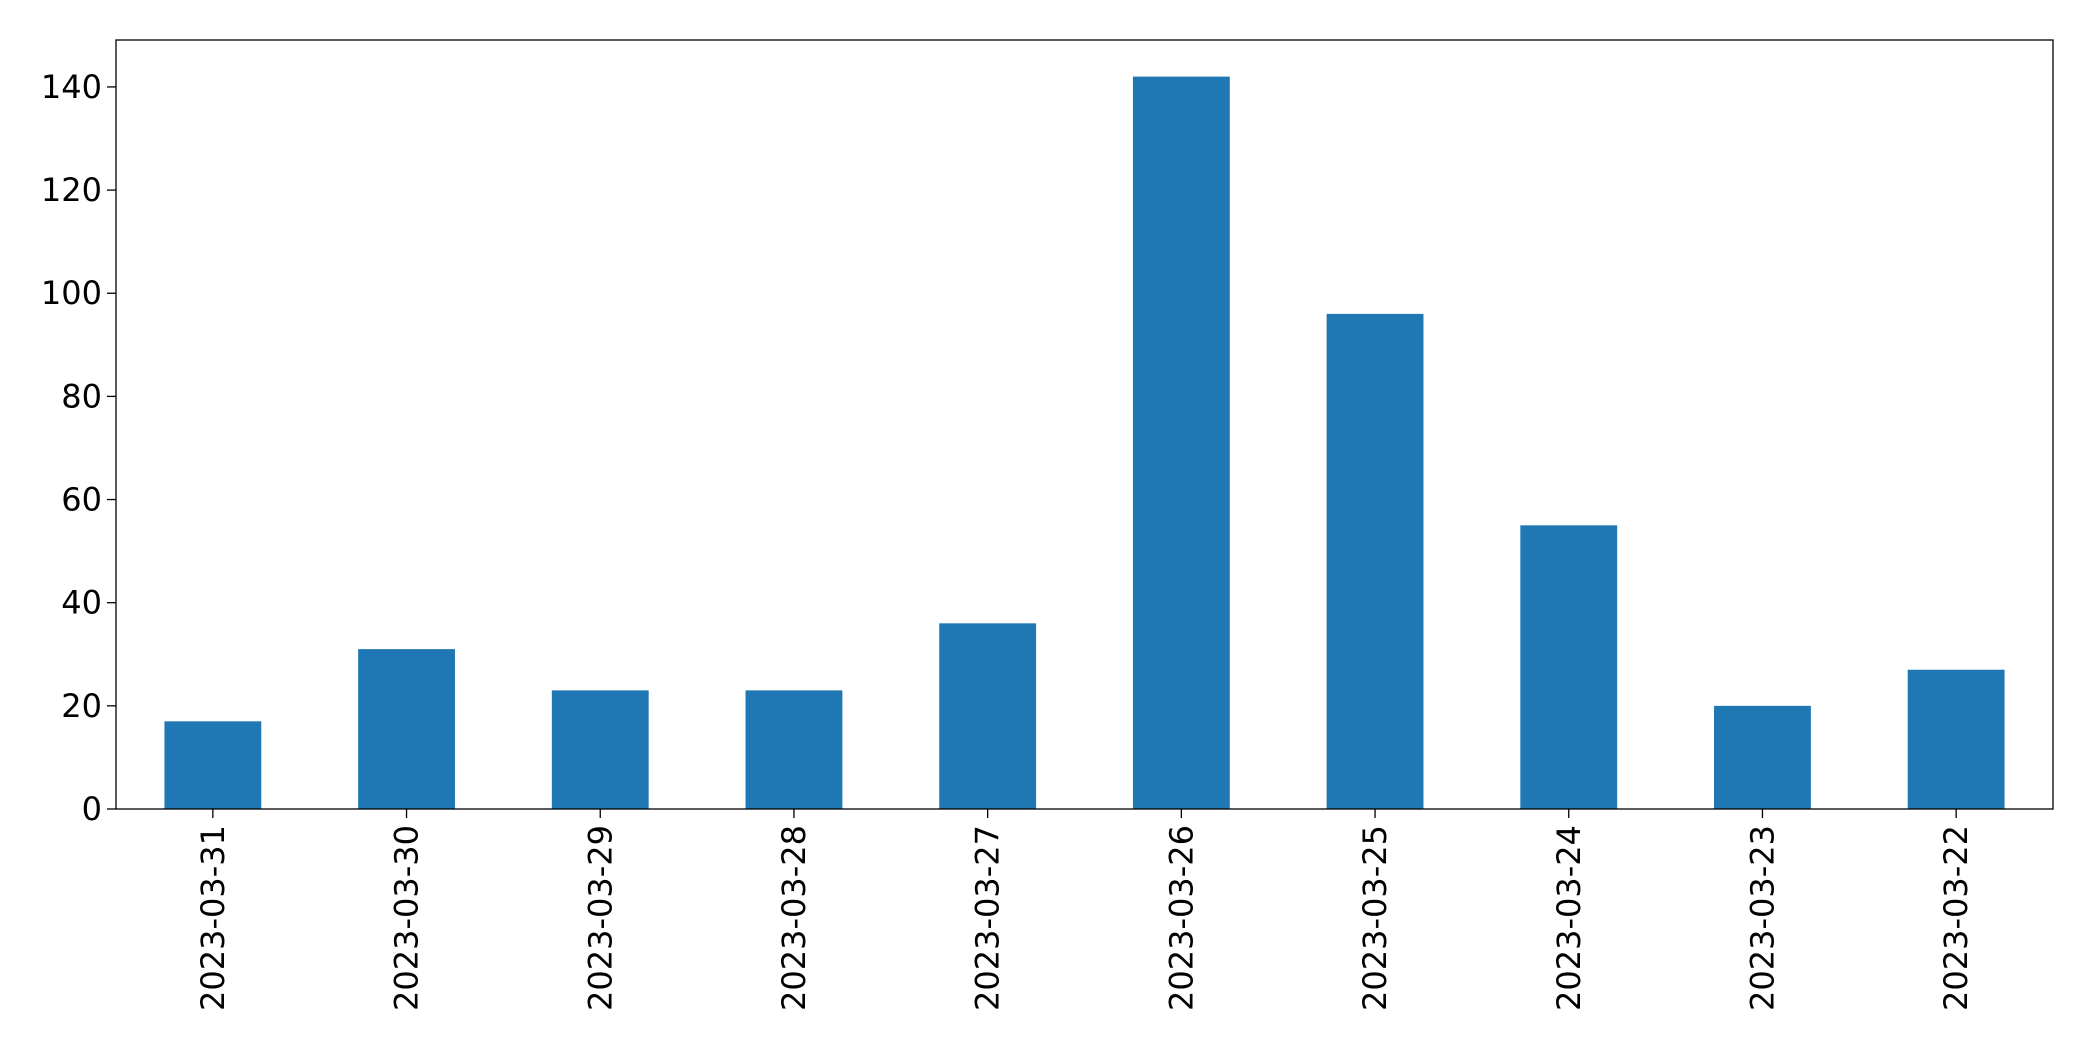 The image size is (2093, 1061). I want to click on y-tick-label: 0, so click(92, 809).